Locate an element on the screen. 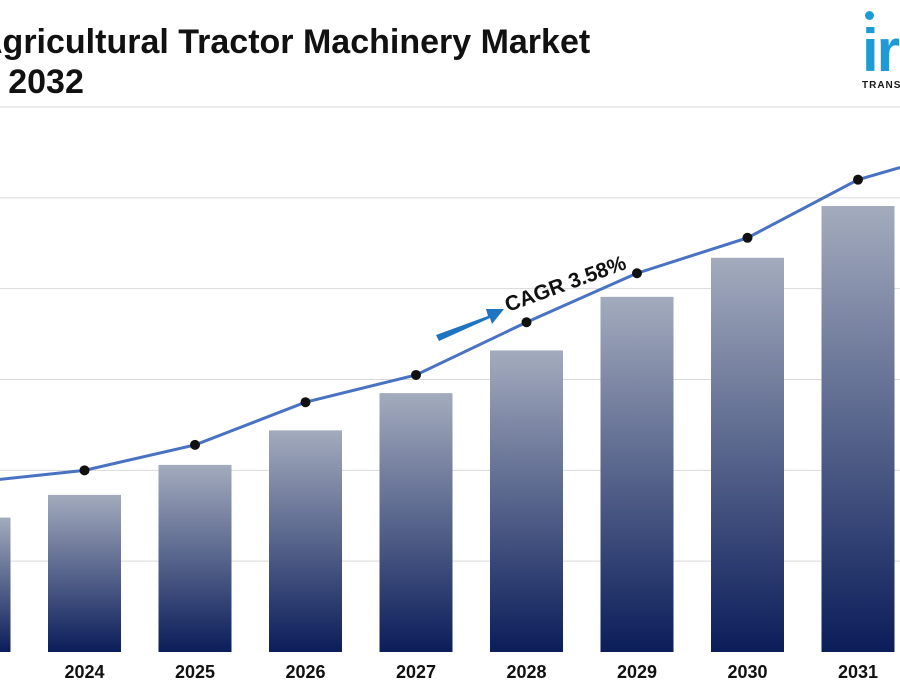 The image size is (900, 700). bar-2026 is located at coordinates (305, 541).